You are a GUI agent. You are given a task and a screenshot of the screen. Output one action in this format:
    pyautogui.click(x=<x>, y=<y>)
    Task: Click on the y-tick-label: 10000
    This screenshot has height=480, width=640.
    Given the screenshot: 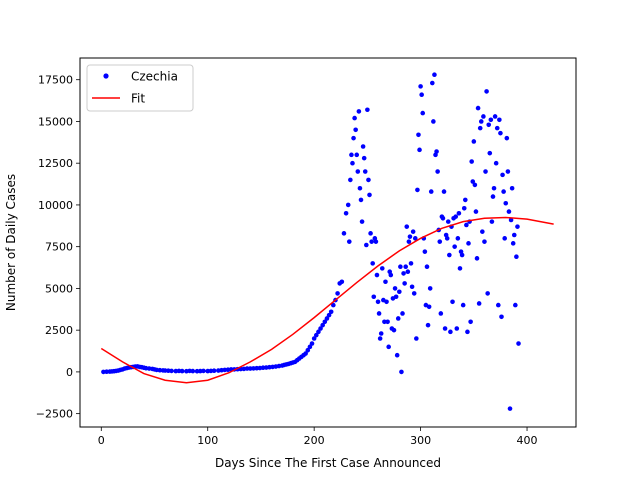 What is the action you would take?
    pyautogui.click(x=55, y=205)
    